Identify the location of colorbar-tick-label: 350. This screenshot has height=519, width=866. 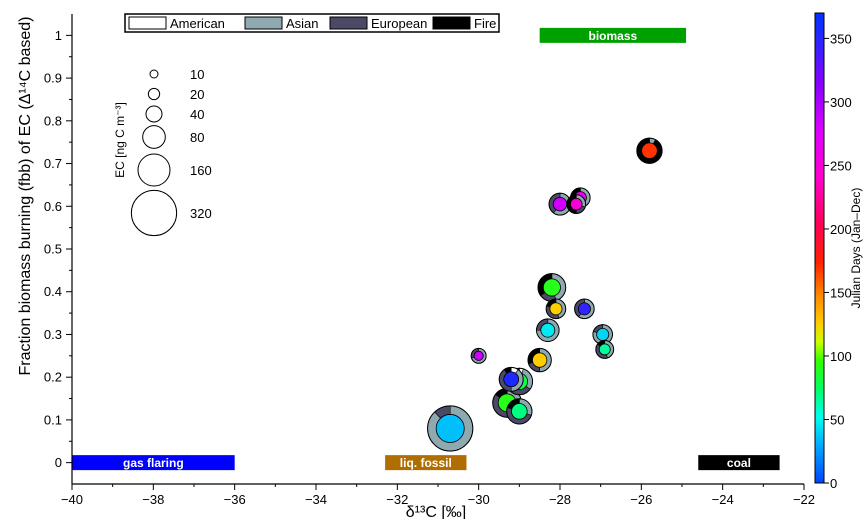
(841, 38).